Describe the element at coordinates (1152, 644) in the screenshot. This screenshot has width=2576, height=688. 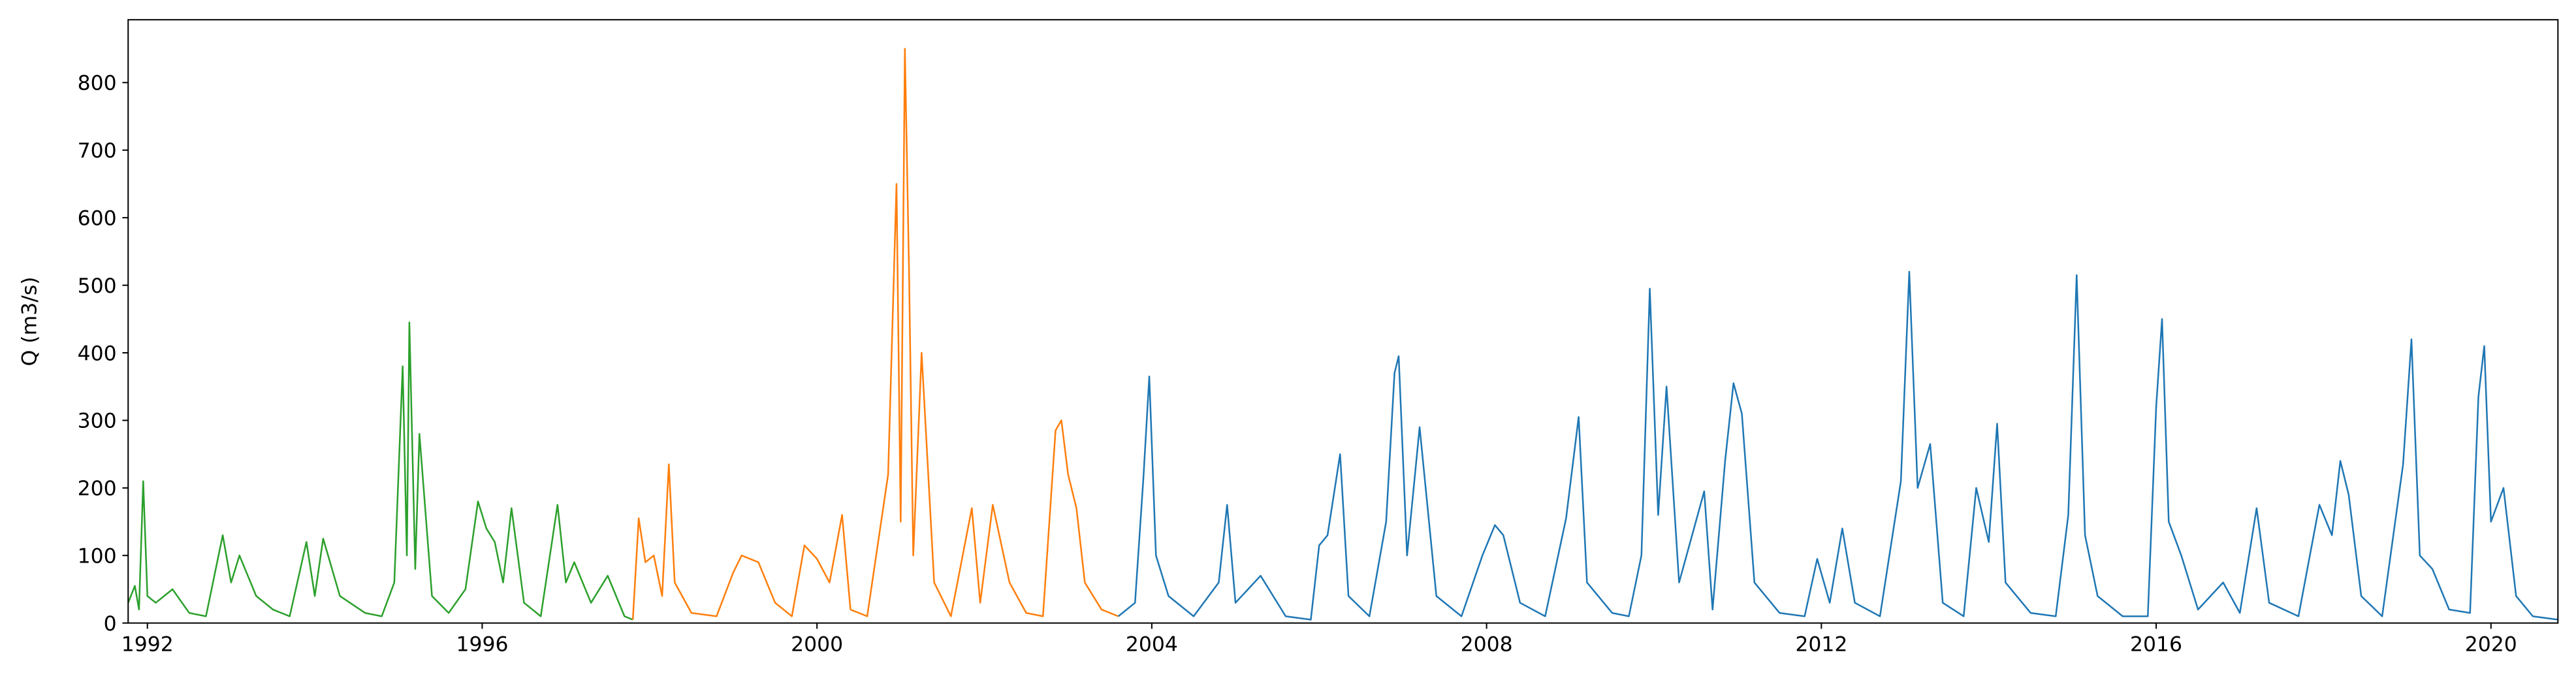
I see `x-tick-label: 2004` at that location.